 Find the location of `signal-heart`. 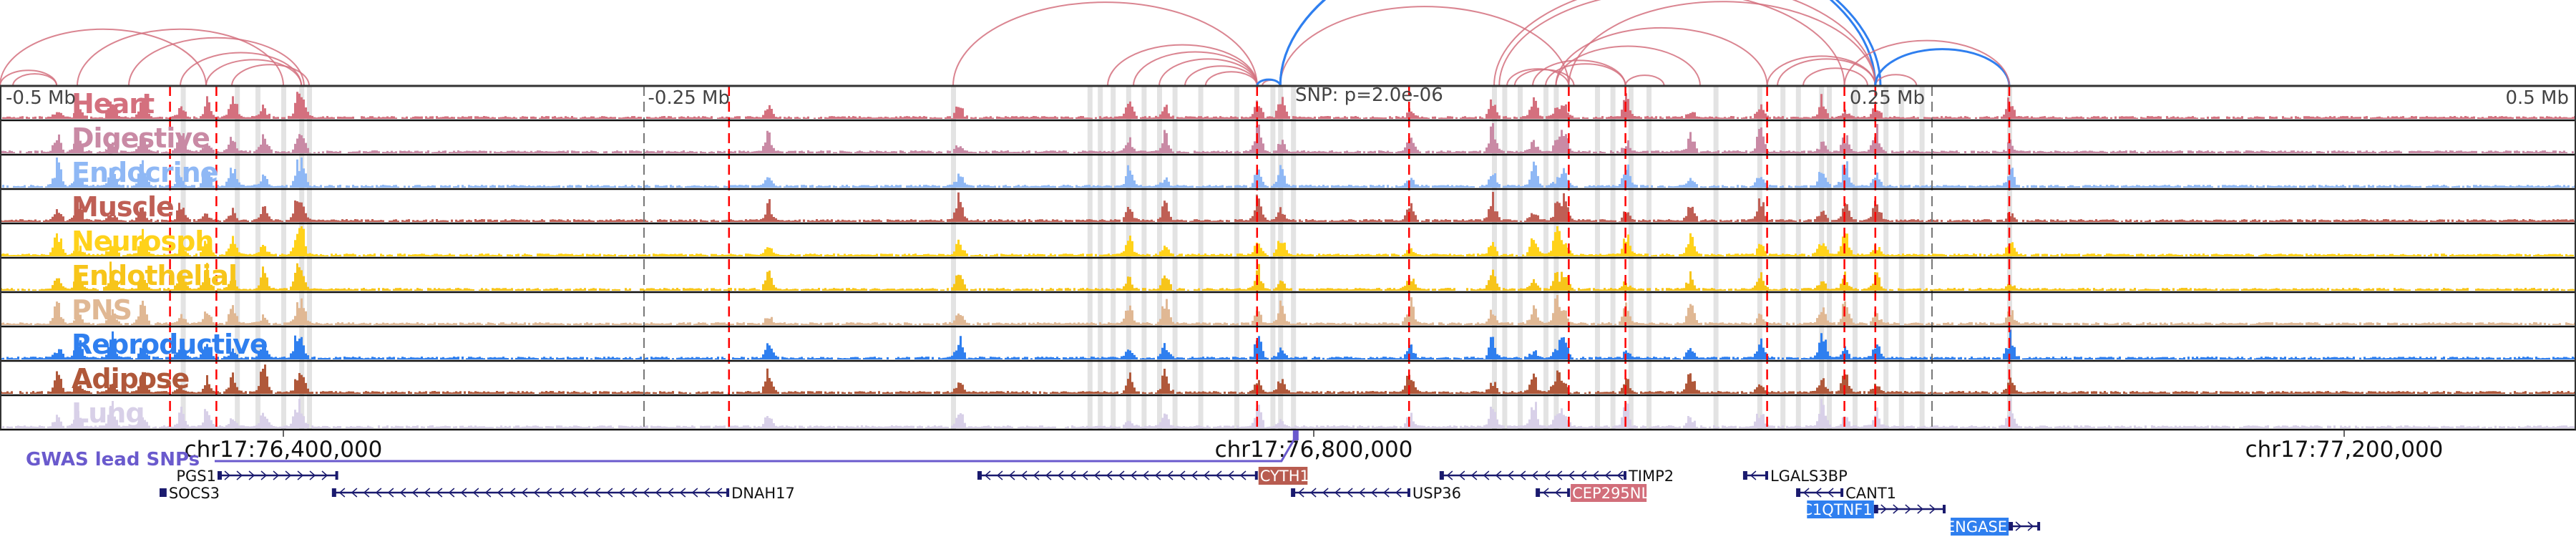

signal-heart is located at coordinates (1289, 105).